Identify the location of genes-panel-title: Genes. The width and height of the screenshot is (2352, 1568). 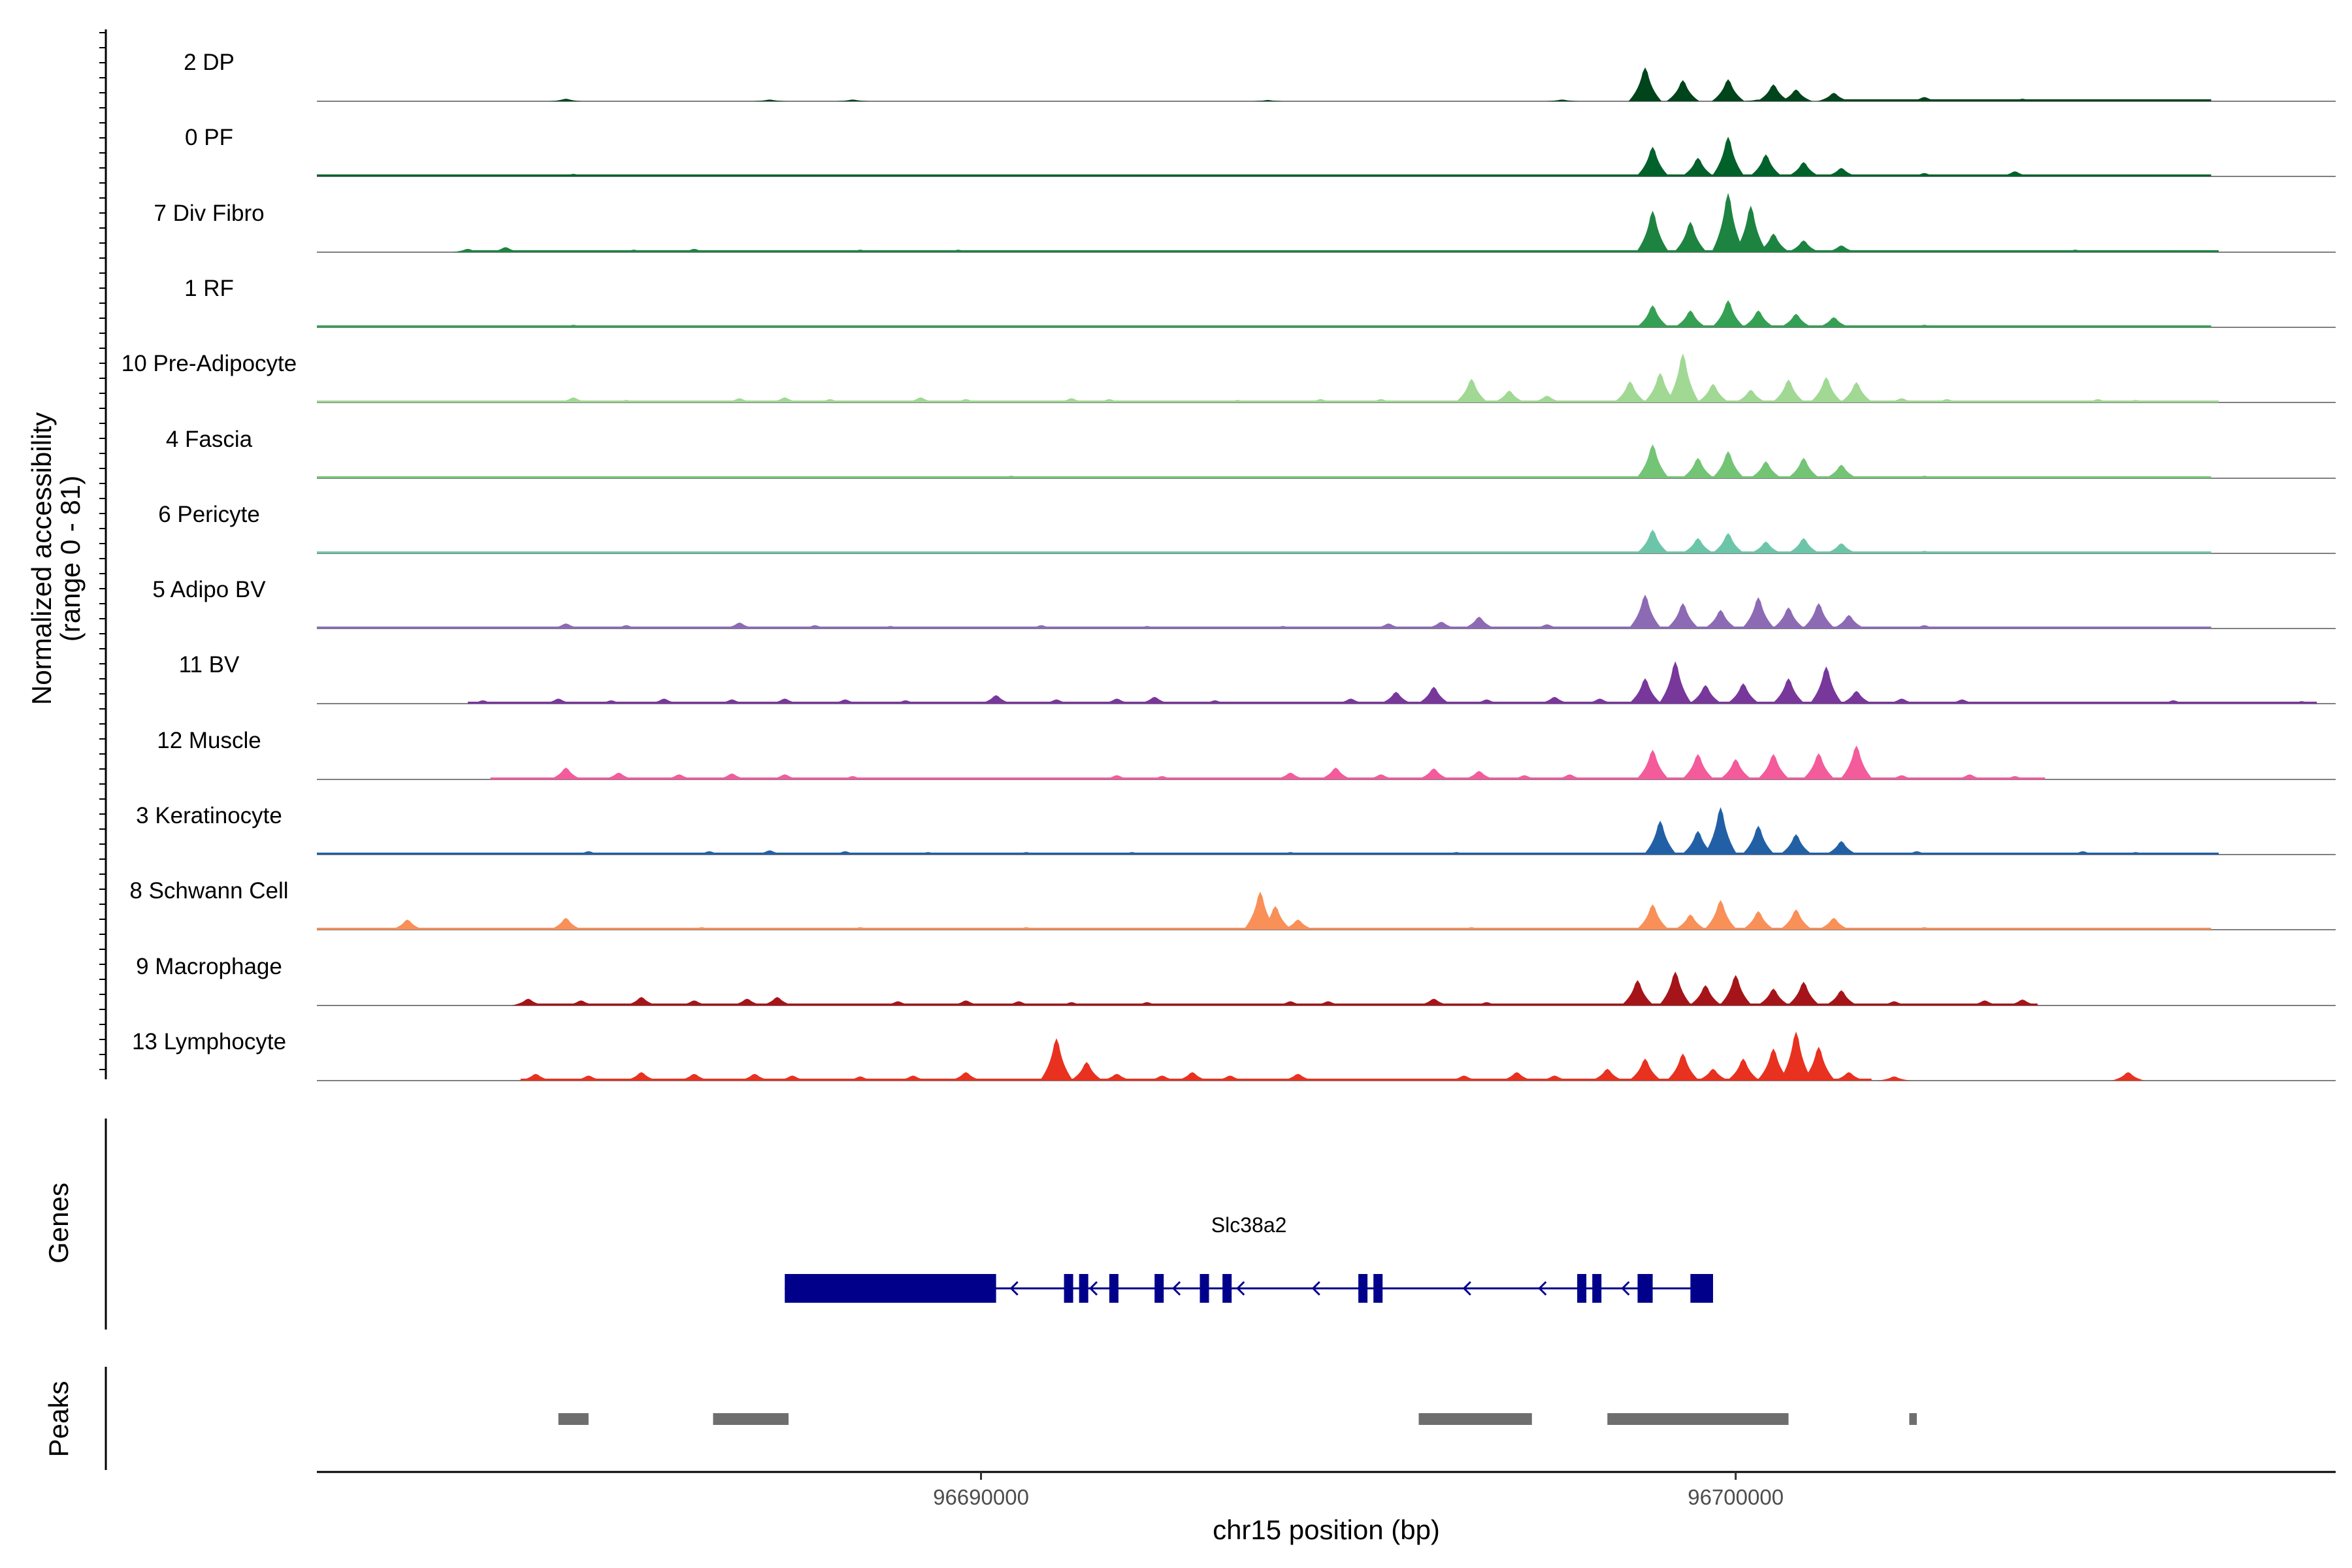
(58, 1223).